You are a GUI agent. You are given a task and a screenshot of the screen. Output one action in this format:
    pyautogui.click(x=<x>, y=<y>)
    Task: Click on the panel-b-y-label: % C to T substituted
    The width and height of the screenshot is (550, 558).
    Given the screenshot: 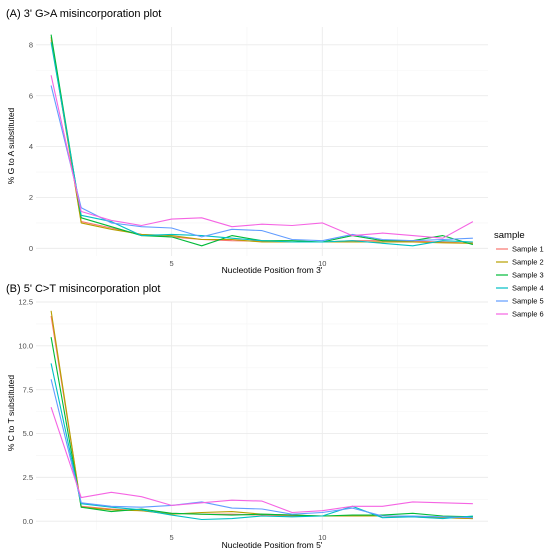 What is the action you would take?
    pyautogui.click(x=11, y=413)
    